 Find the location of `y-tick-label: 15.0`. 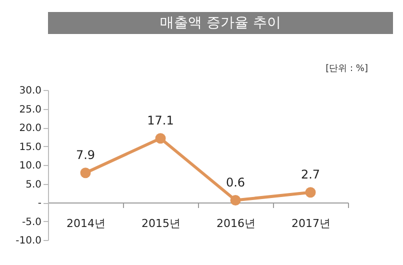

y-tick-label: 15.0 is located at coordinates (30, 147).